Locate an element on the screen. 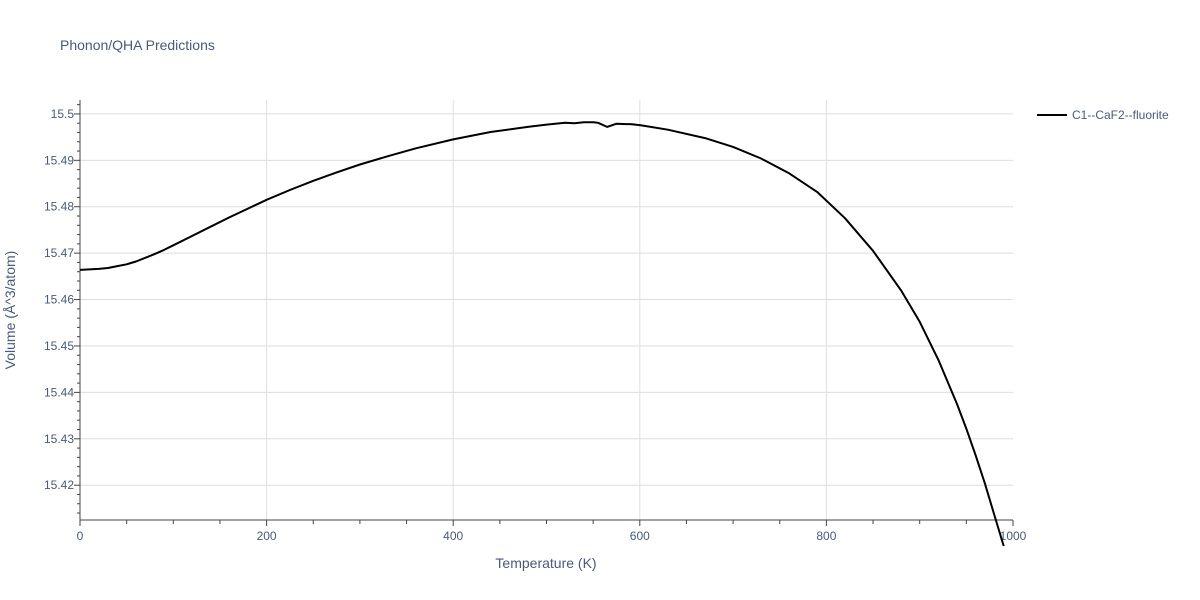 Image resolution: width=1200 pixels, height=600 pixels. y-tick-label: 15.46 is located at coordinates (59, 300).